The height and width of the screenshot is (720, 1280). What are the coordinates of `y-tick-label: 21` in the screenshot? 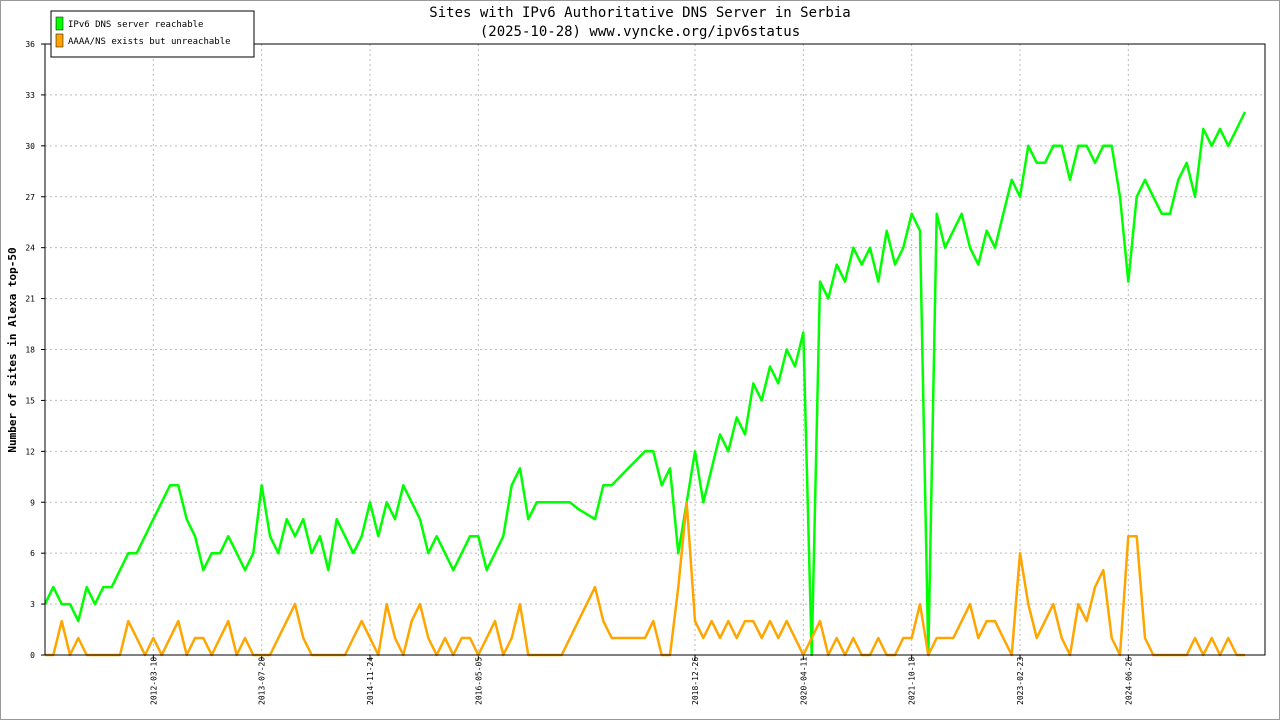 It's located at (30, 299).